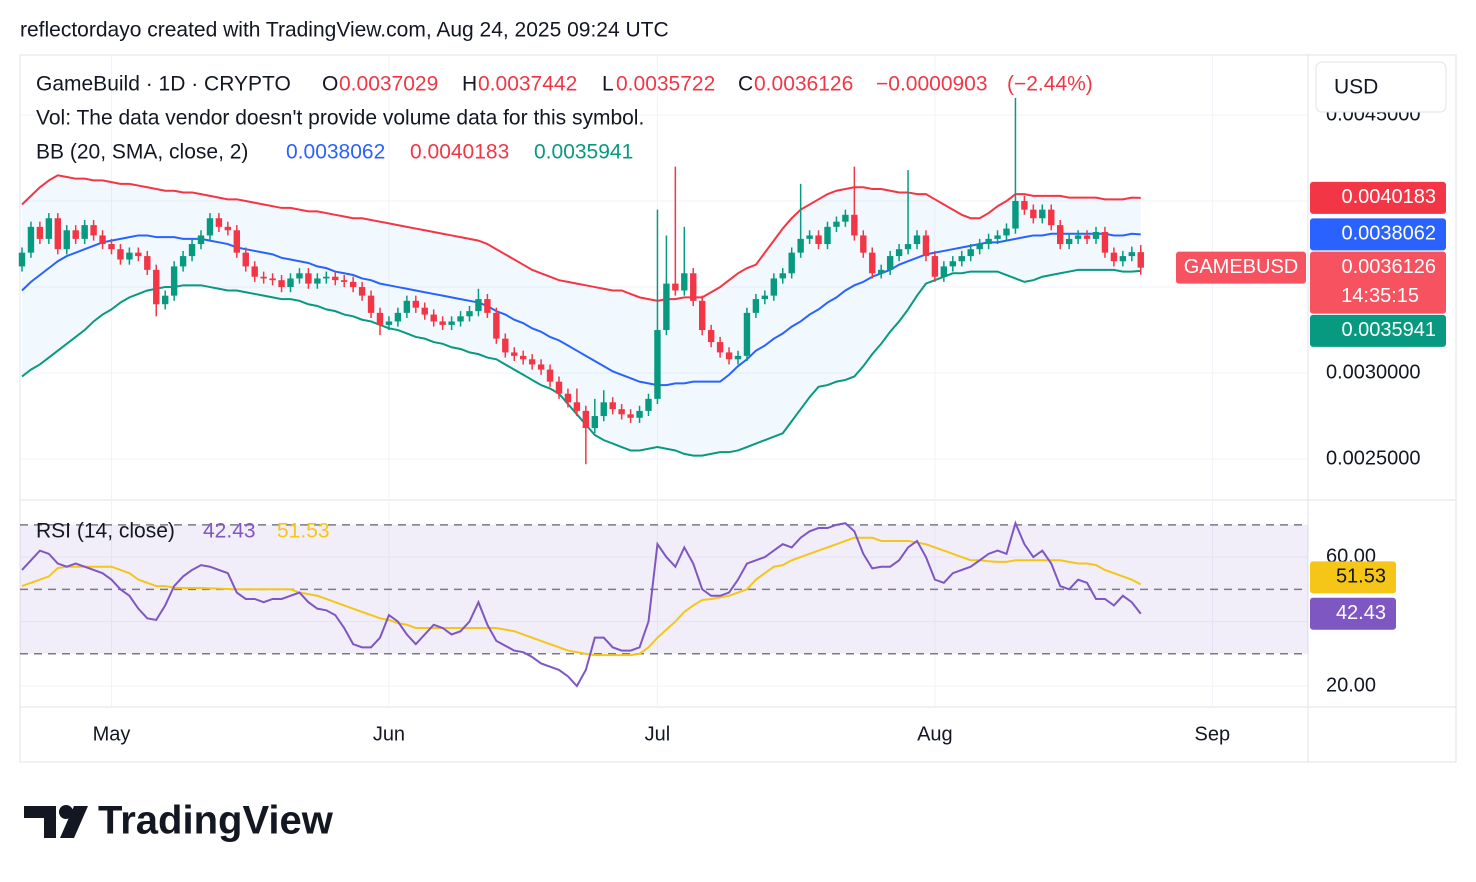 The image size is (1476, 882). What do you see at coordinates (1388, 197) in the screenshot?
I see `bb-upper-badge: 0.0040183` at bounding box center [1388, 197].